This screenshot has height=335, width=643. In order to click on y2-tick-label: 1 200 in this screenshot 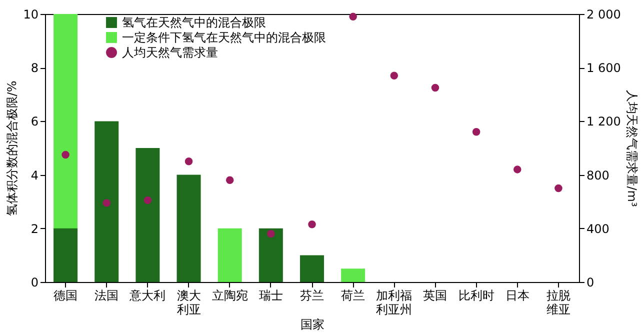, I will do `click(603, 121)`.